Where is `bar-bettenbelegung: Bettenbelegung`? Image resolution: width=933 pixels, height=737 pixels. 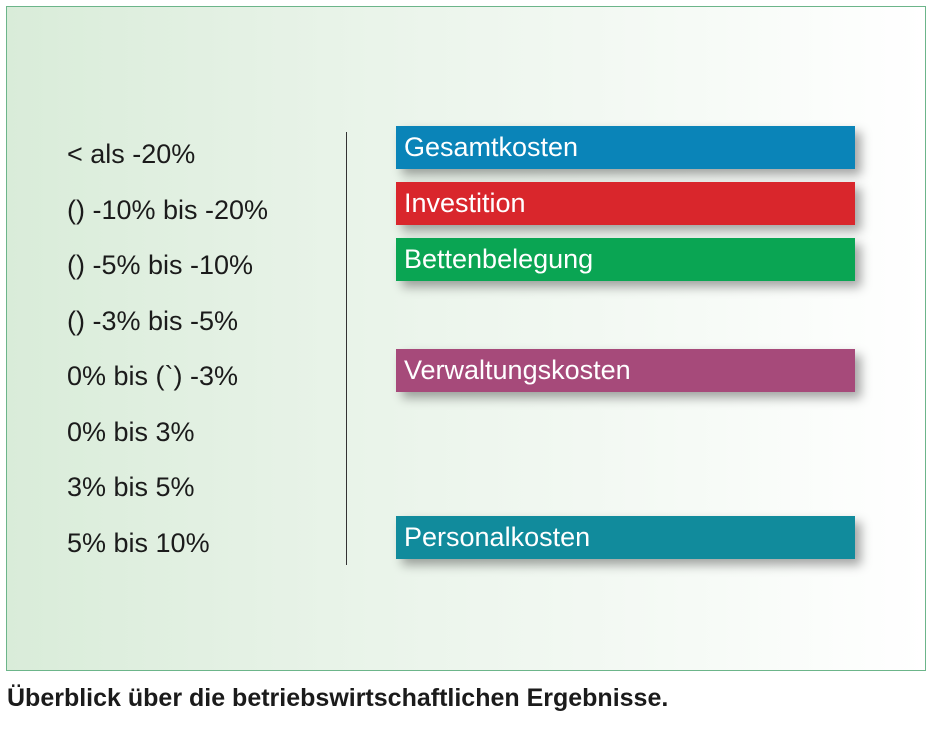
bar-bettenbelegung: Bettenbelegung is located at coordinates (625, 259).